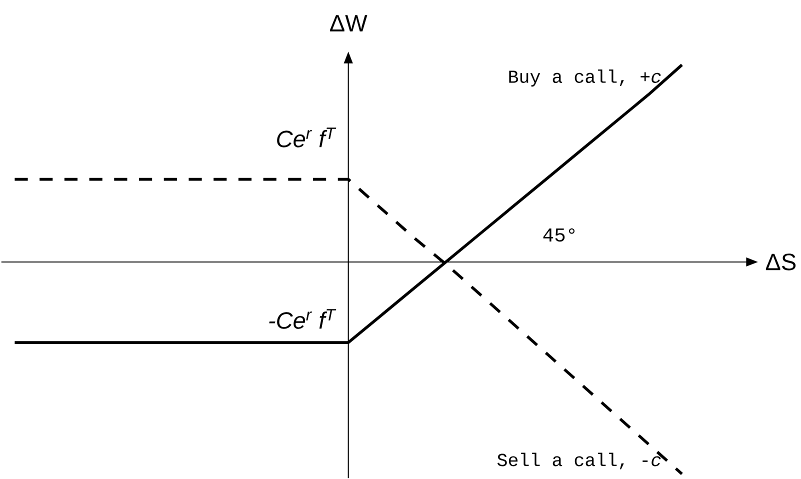  I want to click on y-axis-title: ΔW, so click(349, 23).